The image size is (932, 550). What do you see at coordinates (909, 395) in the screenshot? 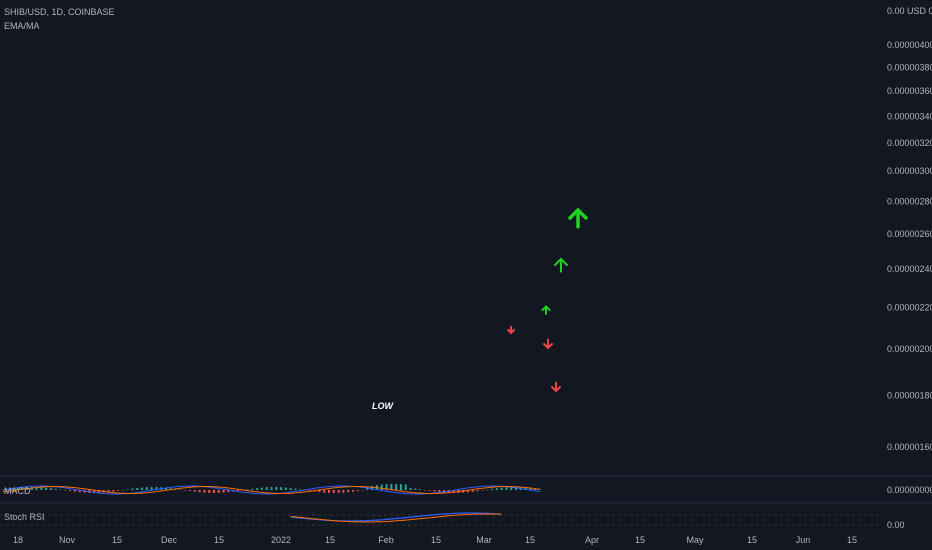
I see `y-tick-label: 0.000001800` at bounding box center [909, 395].